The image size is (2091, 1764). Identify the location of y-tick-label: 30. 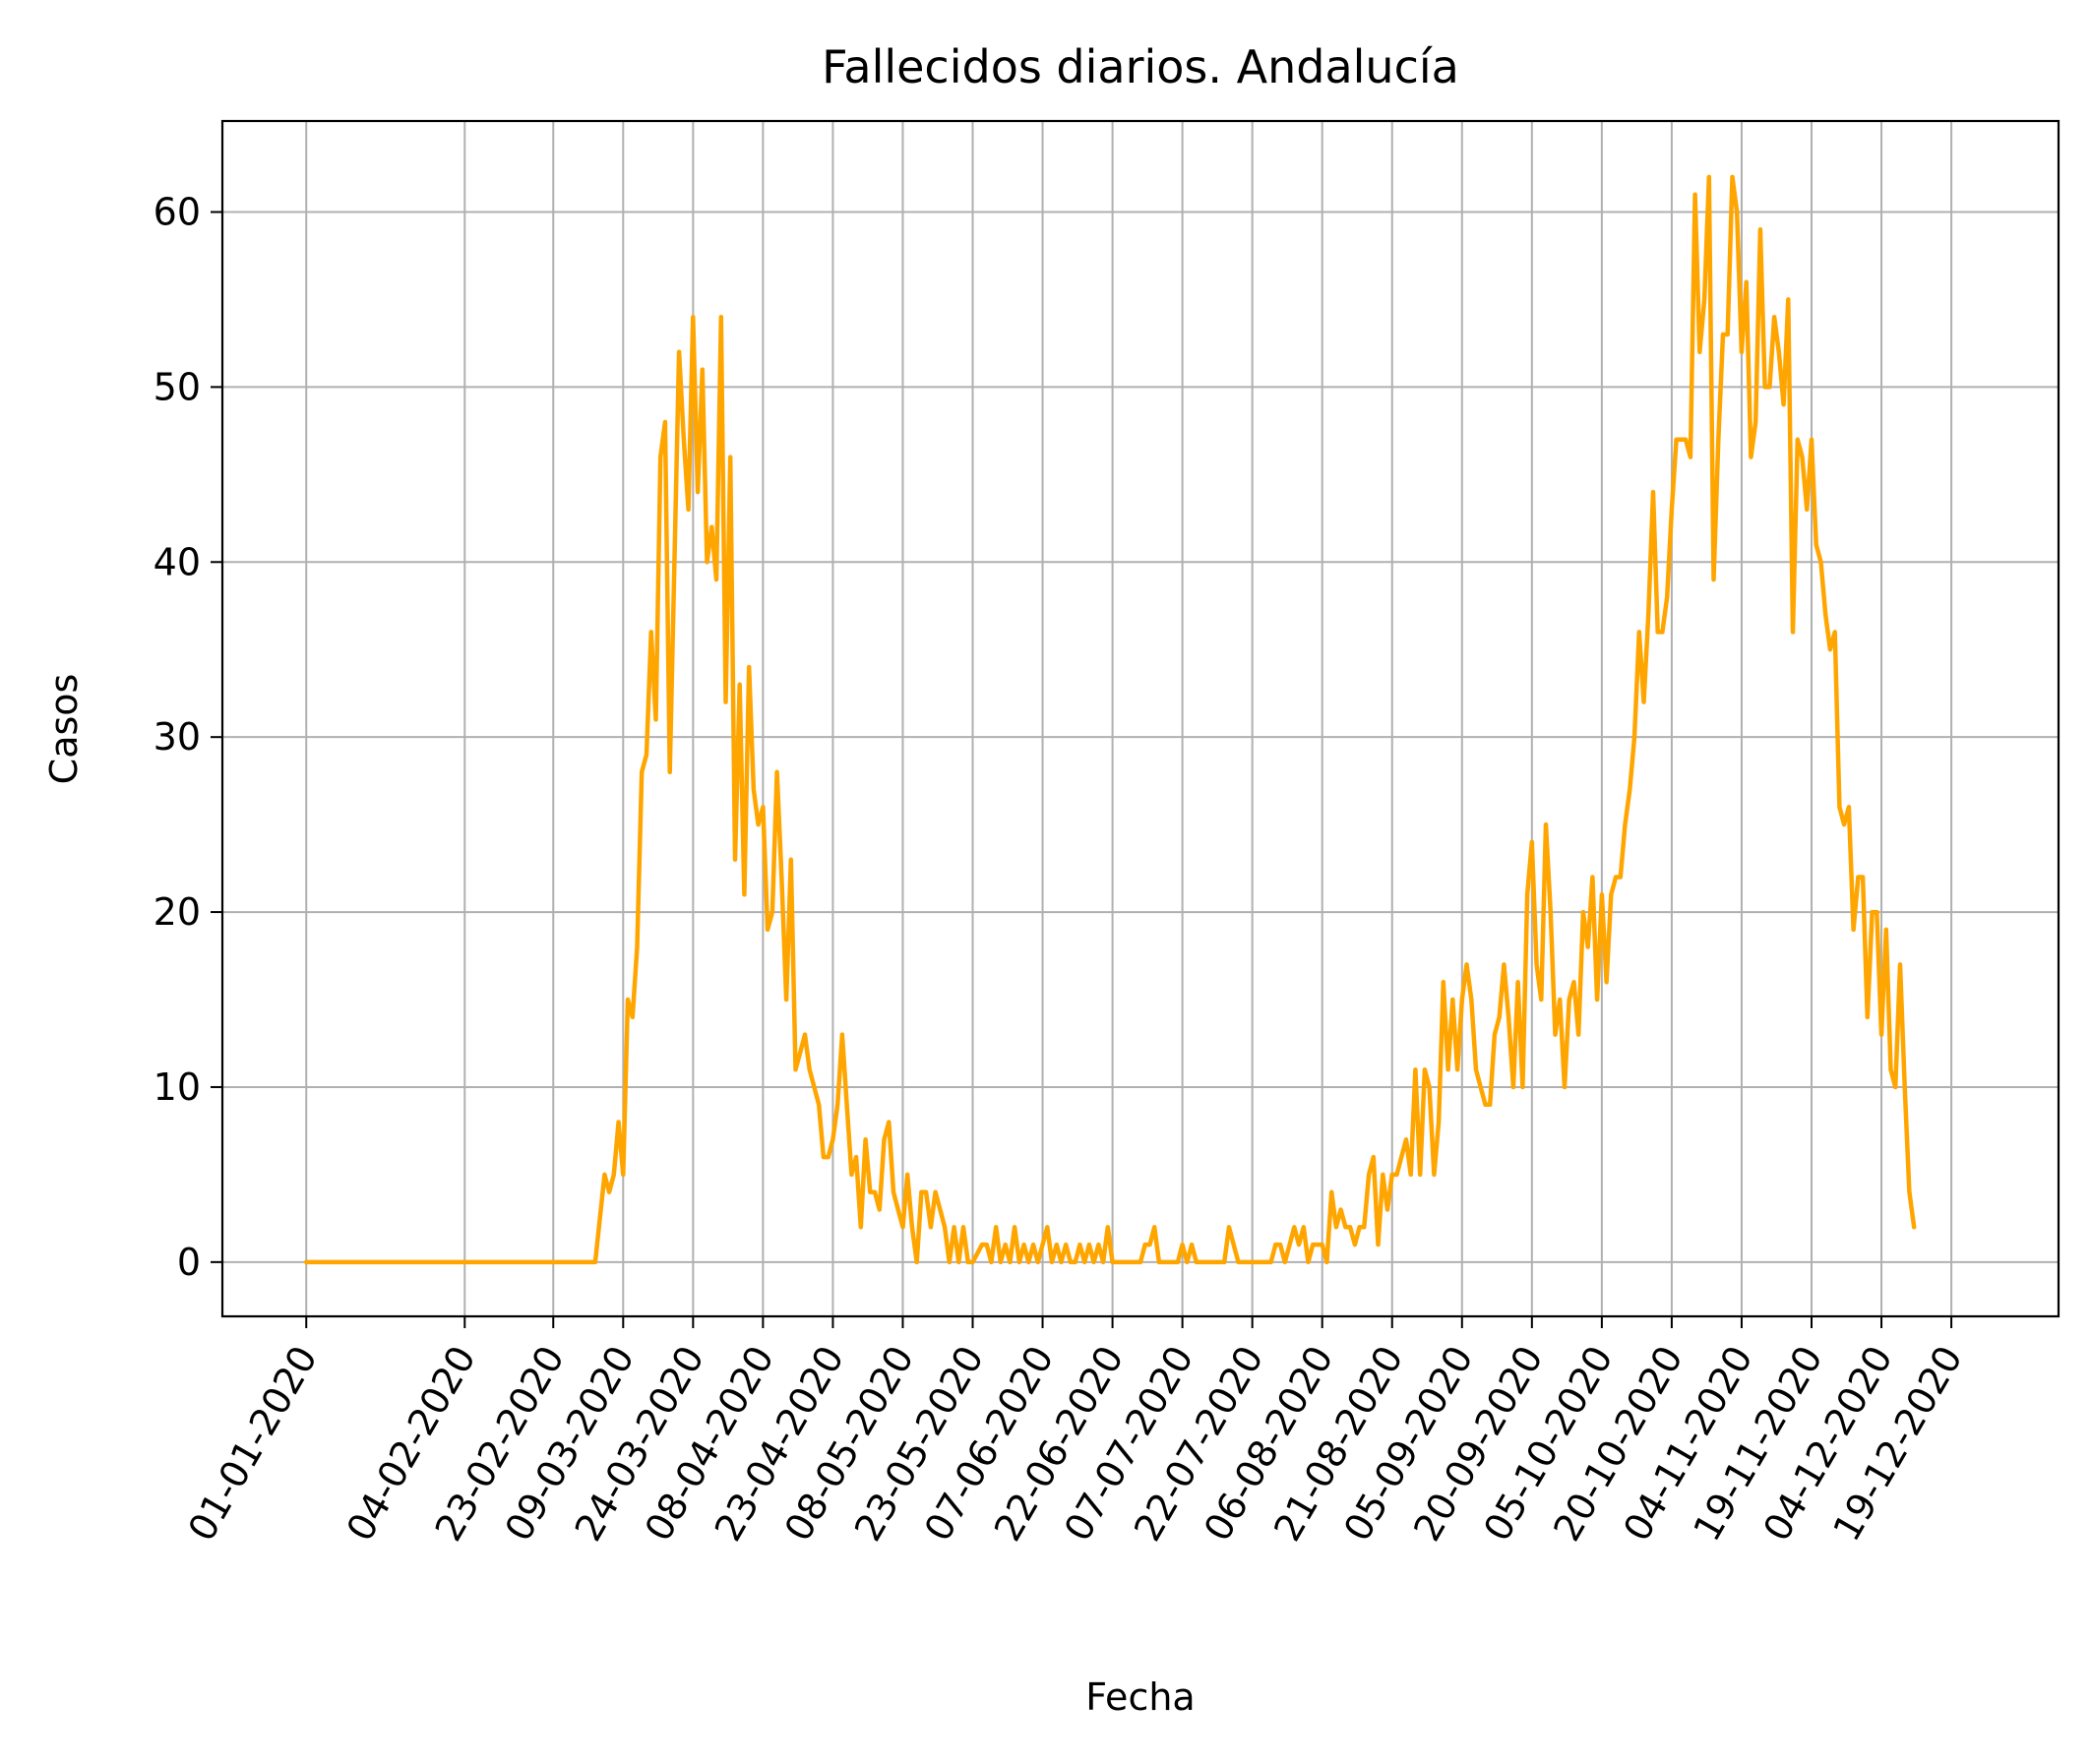
(178, 737).